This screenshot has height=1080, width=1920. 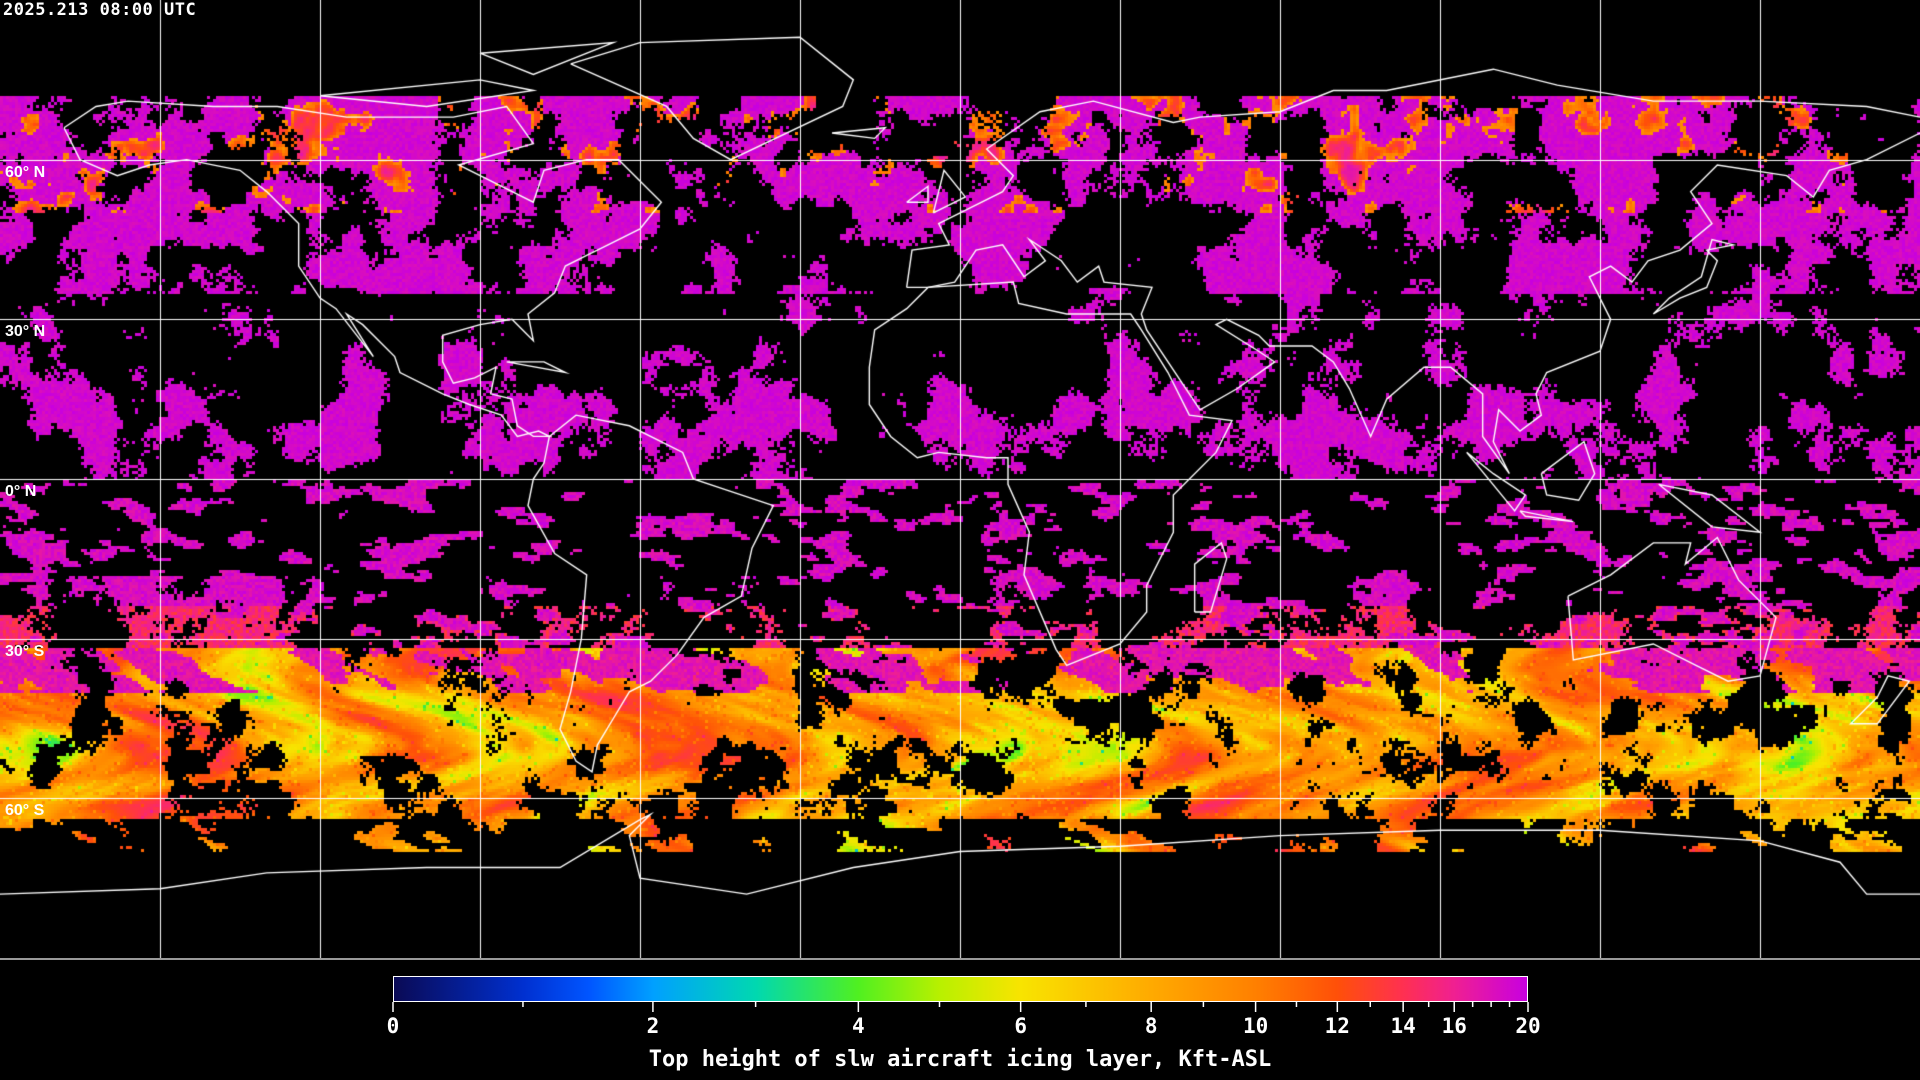 I want to click on tick-label: 10, so click(x=1255, y=1026).